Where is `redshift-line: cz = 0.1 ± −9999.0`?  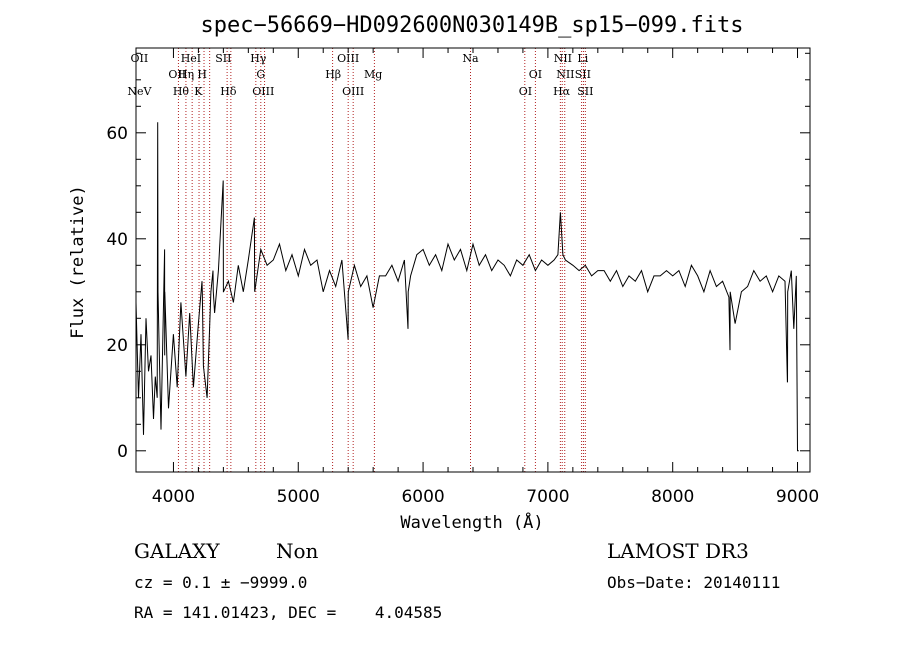 redshift-line: cz = 0.1 ± −9999.0 is located at coordinates (221, 582).